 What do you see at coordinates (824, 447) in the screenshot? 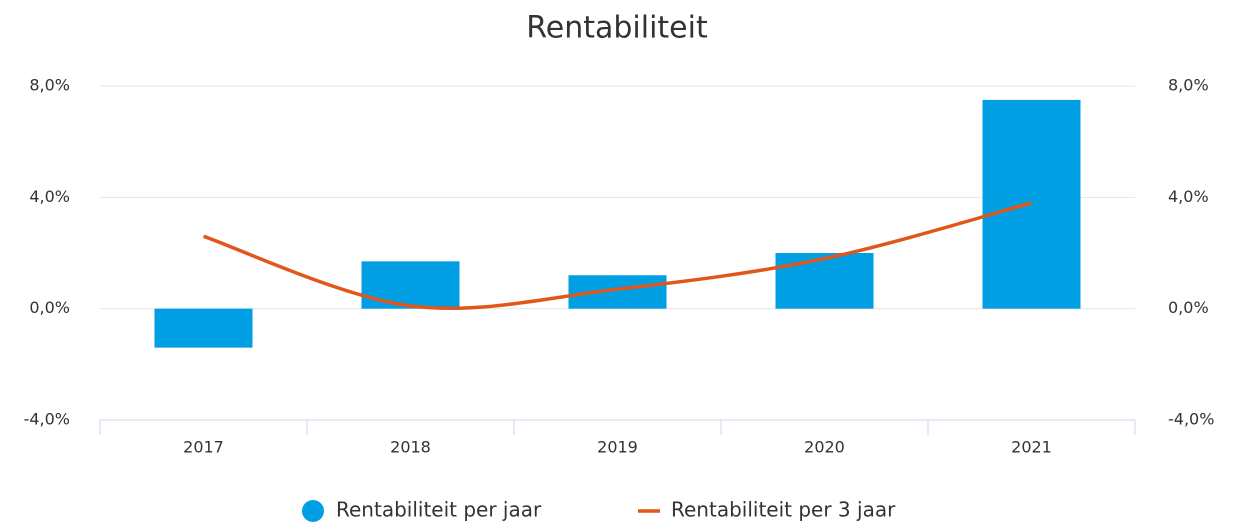
I see `x-tick-label: 2020` at bounding box center [824, 447].